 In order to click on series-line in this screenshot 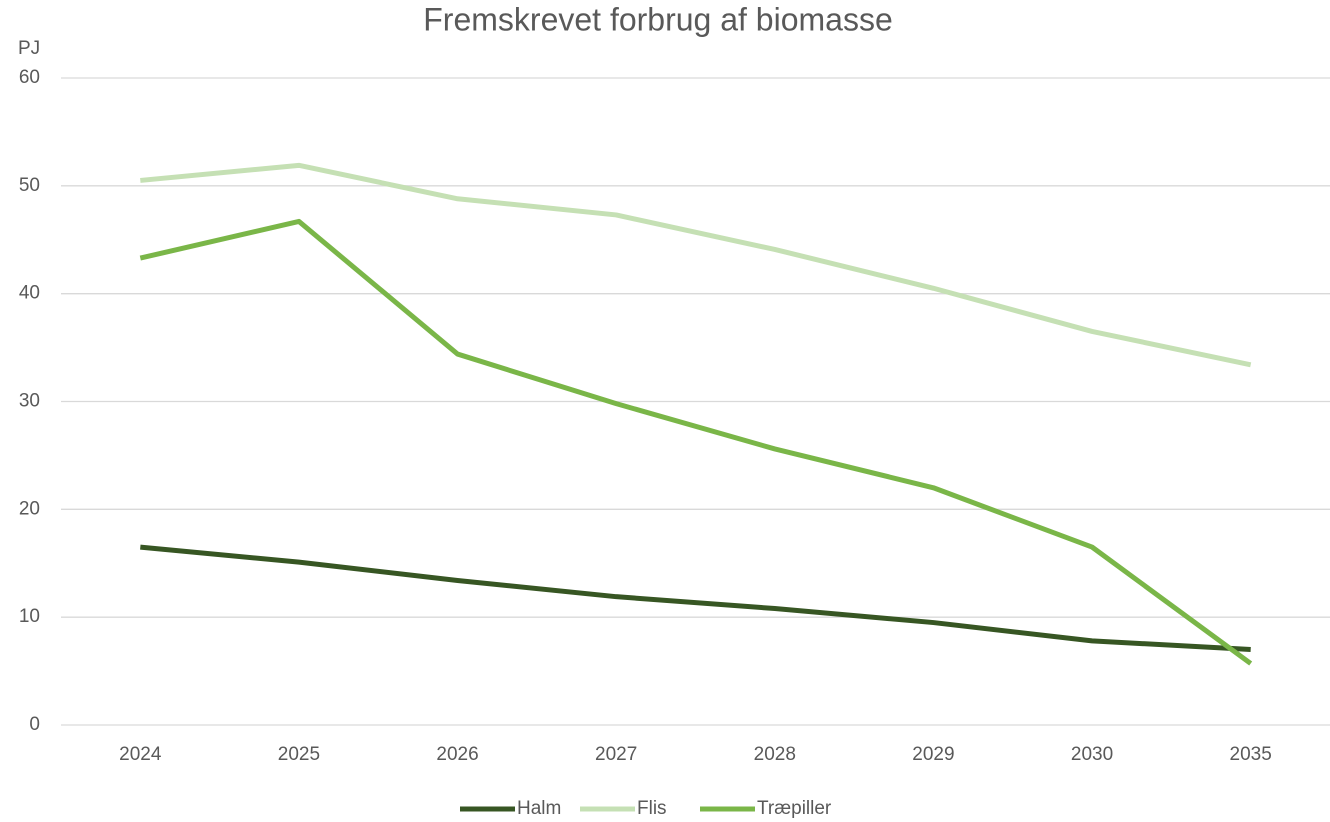, I will do `click(695, 598)`.